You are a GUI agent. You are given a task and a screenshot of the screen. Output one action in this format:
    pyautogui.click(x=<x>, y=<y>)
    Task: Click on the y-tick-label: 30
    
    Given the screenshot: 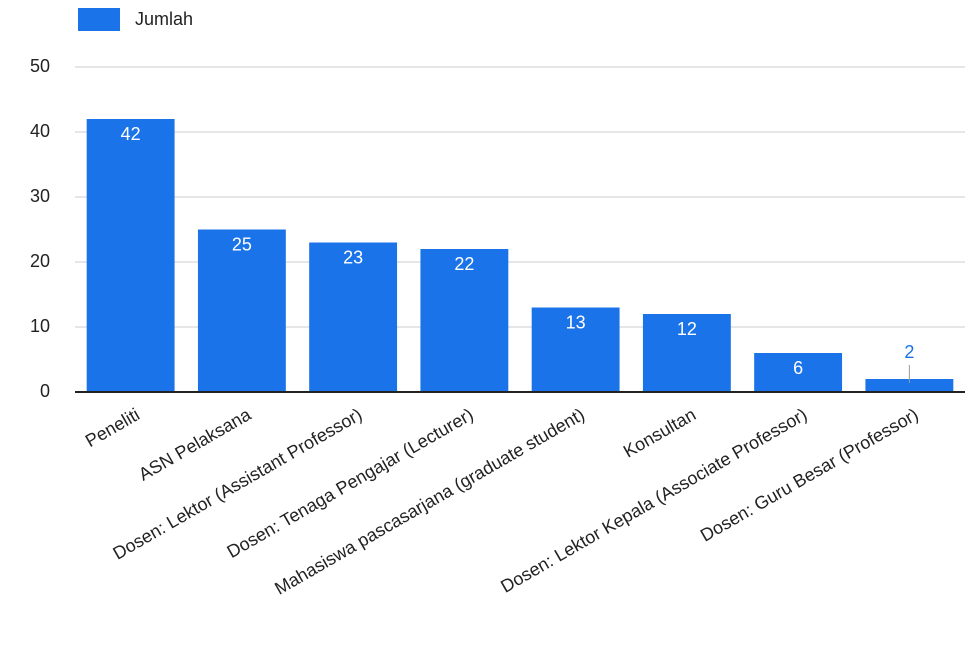 What is the action you would take?
    pyautogui.click(x=40, y=196)
    